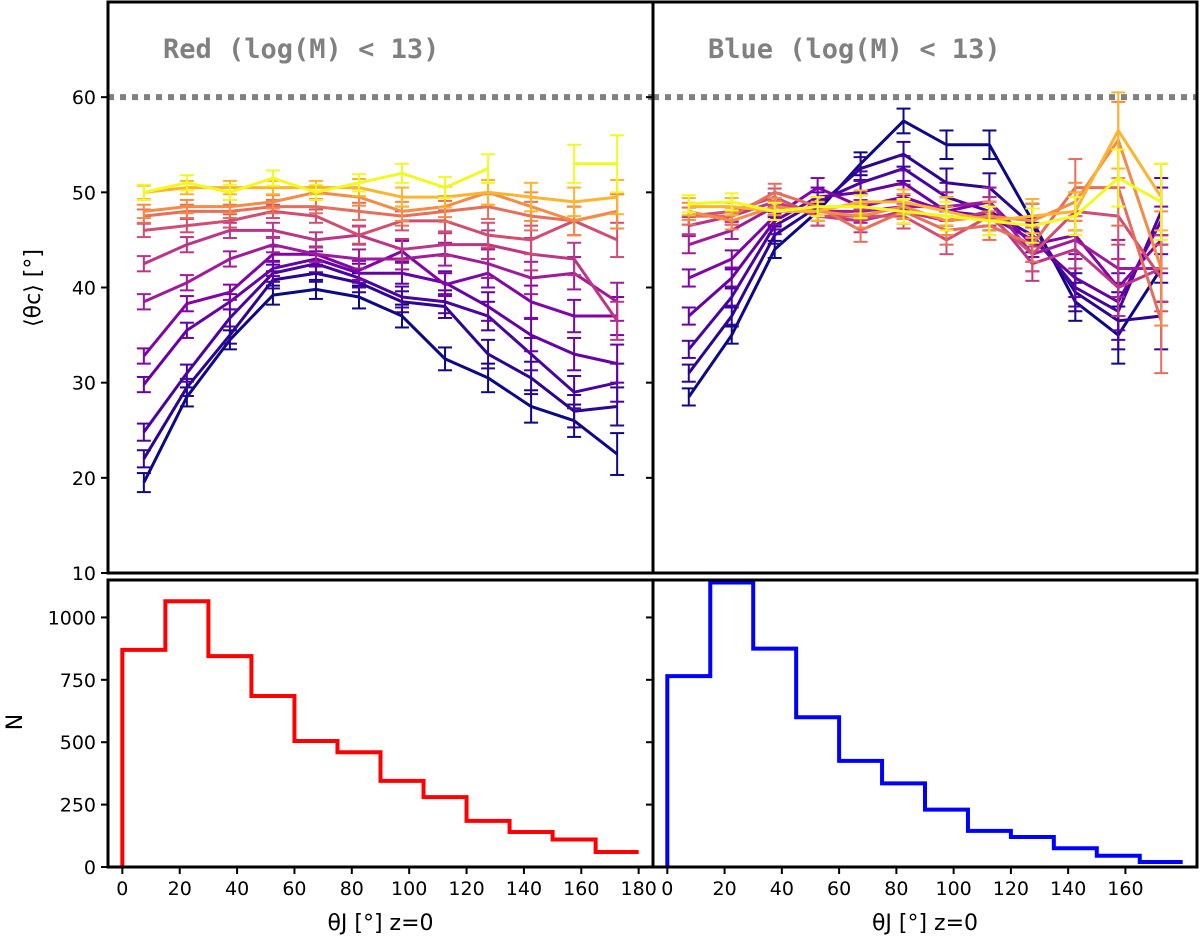  I want to click on y-tick-label: 750, so click(78, 681).